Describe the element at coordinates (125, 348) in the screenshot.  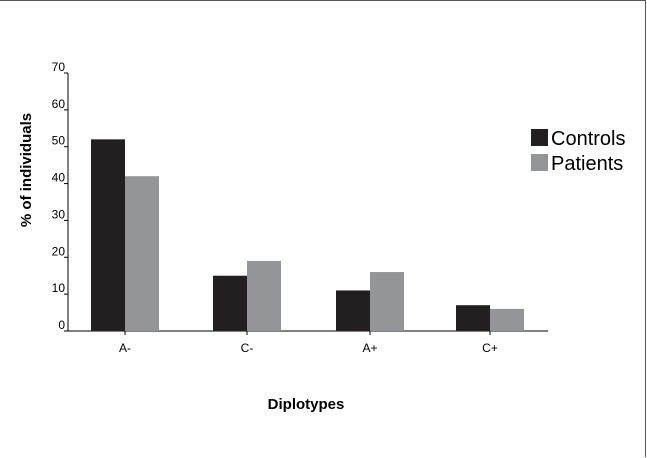
I see `x-tick-label: A-` at that location.